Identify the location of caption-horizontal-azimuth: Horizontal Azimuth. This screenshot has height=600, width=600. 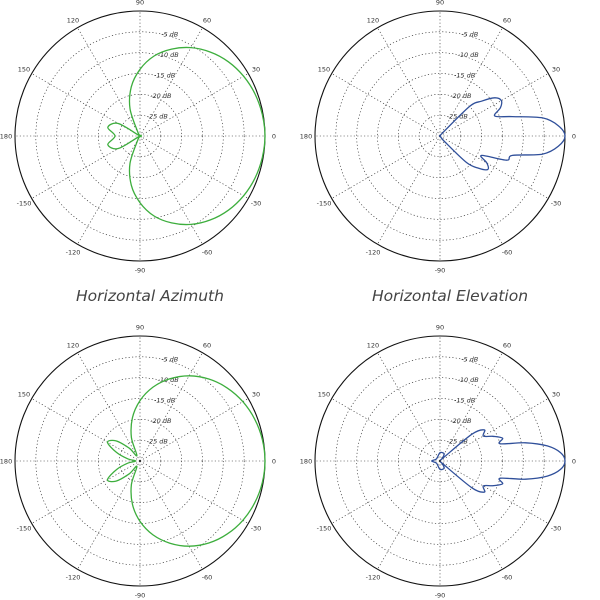
(150, 296).